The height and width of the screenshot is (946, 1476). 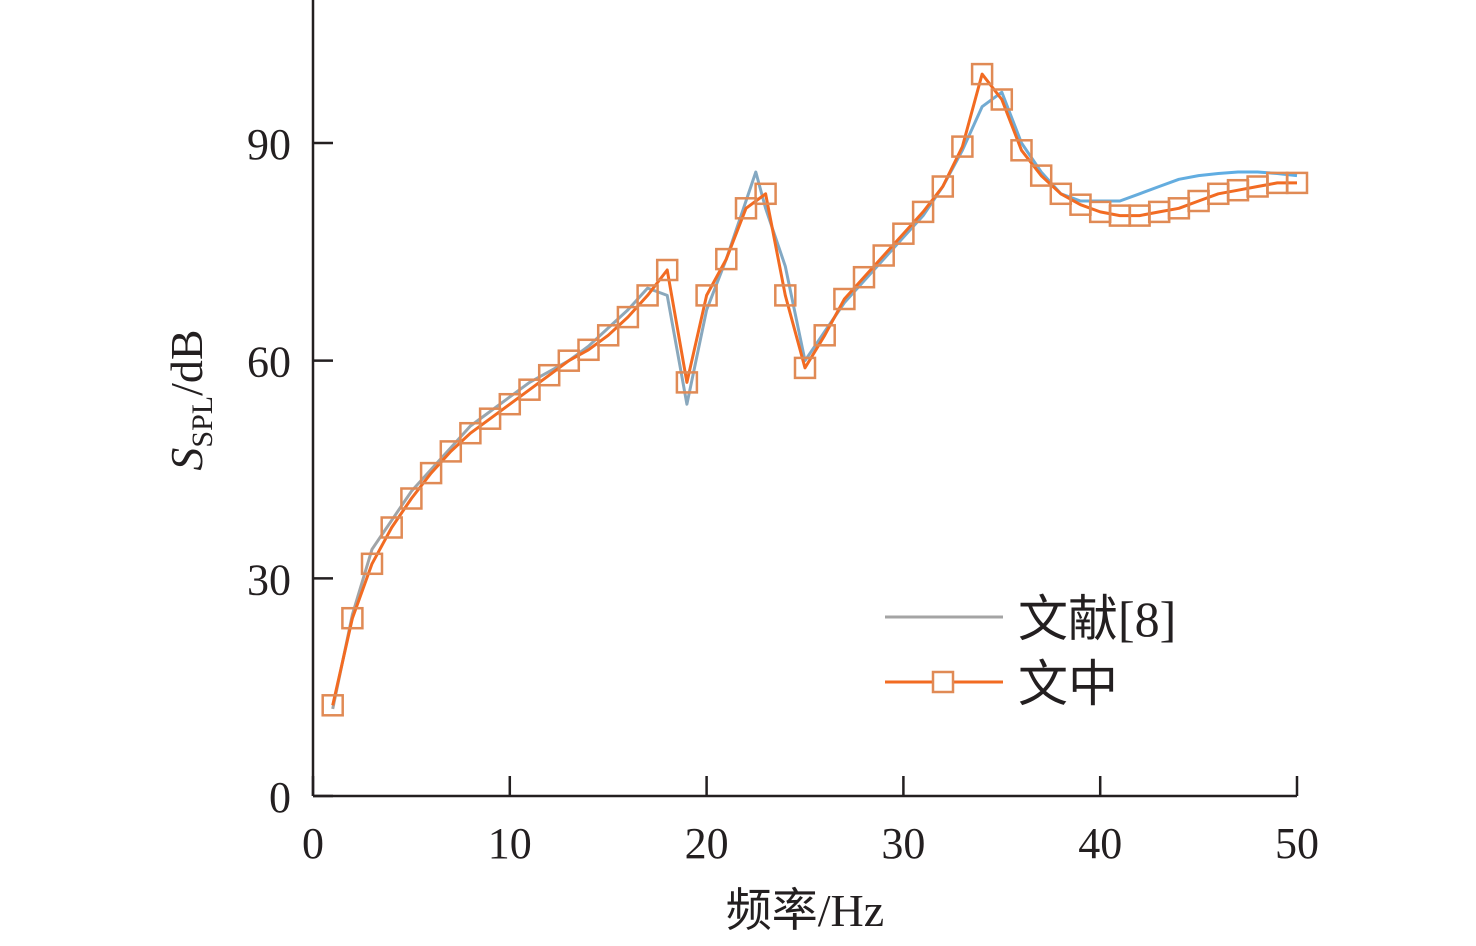 What do you see at coordinates (290, 471) in the screenshot?
I see `y-ticks: 0 30 60 90` at bounding box center [290, 471].